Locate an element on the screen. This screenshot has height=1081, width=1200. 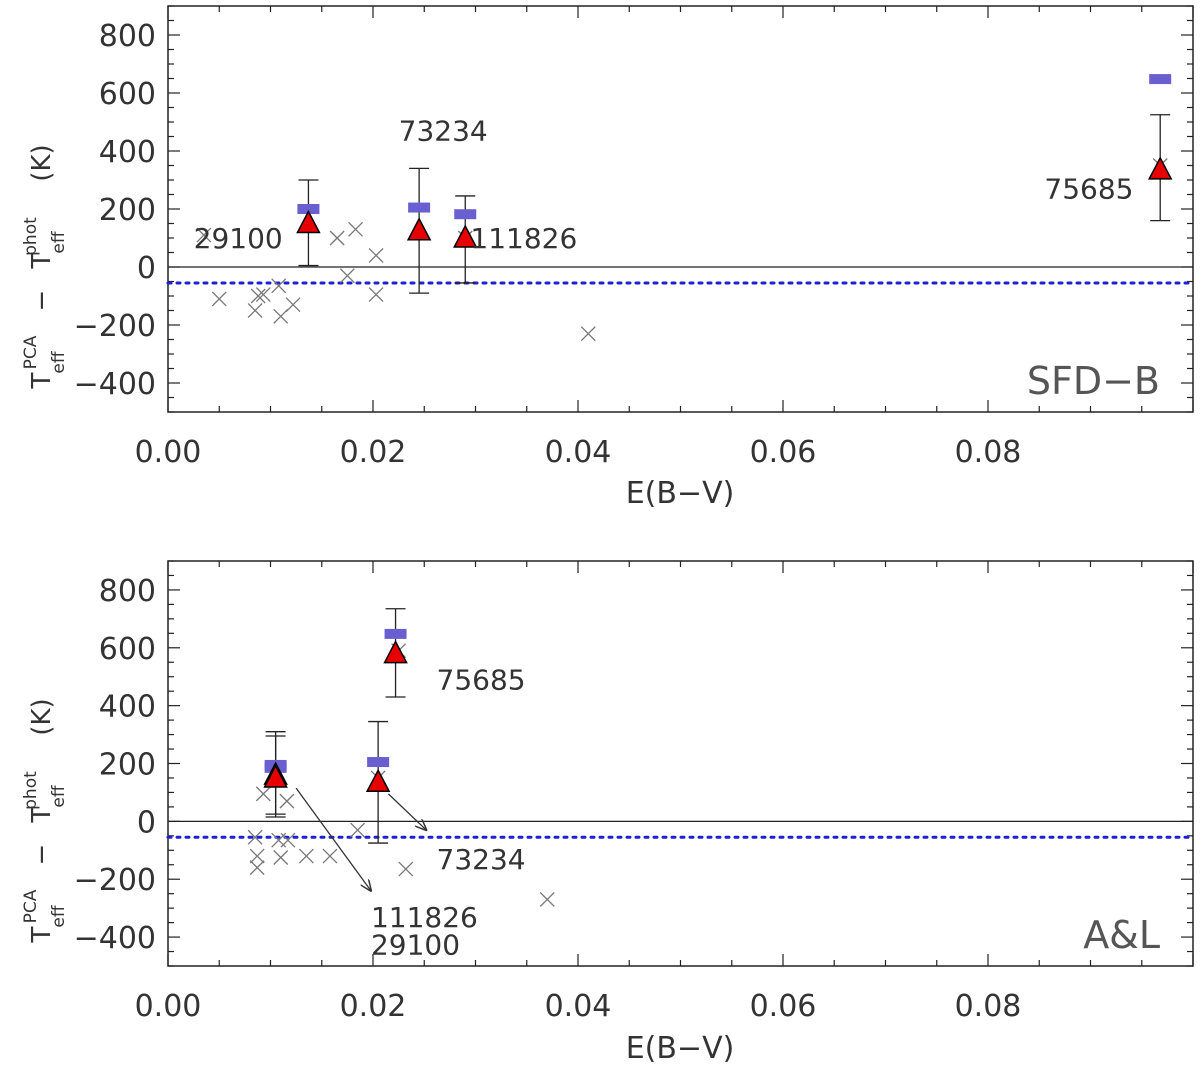
svg-text:T eff PCA: T eff PCA − T eff phot (K) is located at coordinates (45, 266).